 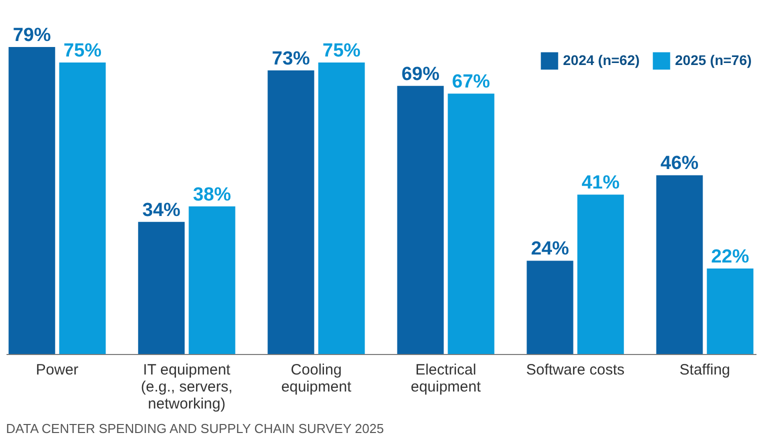 I want to click on data-label: 22%, so click(x=730, y=257).